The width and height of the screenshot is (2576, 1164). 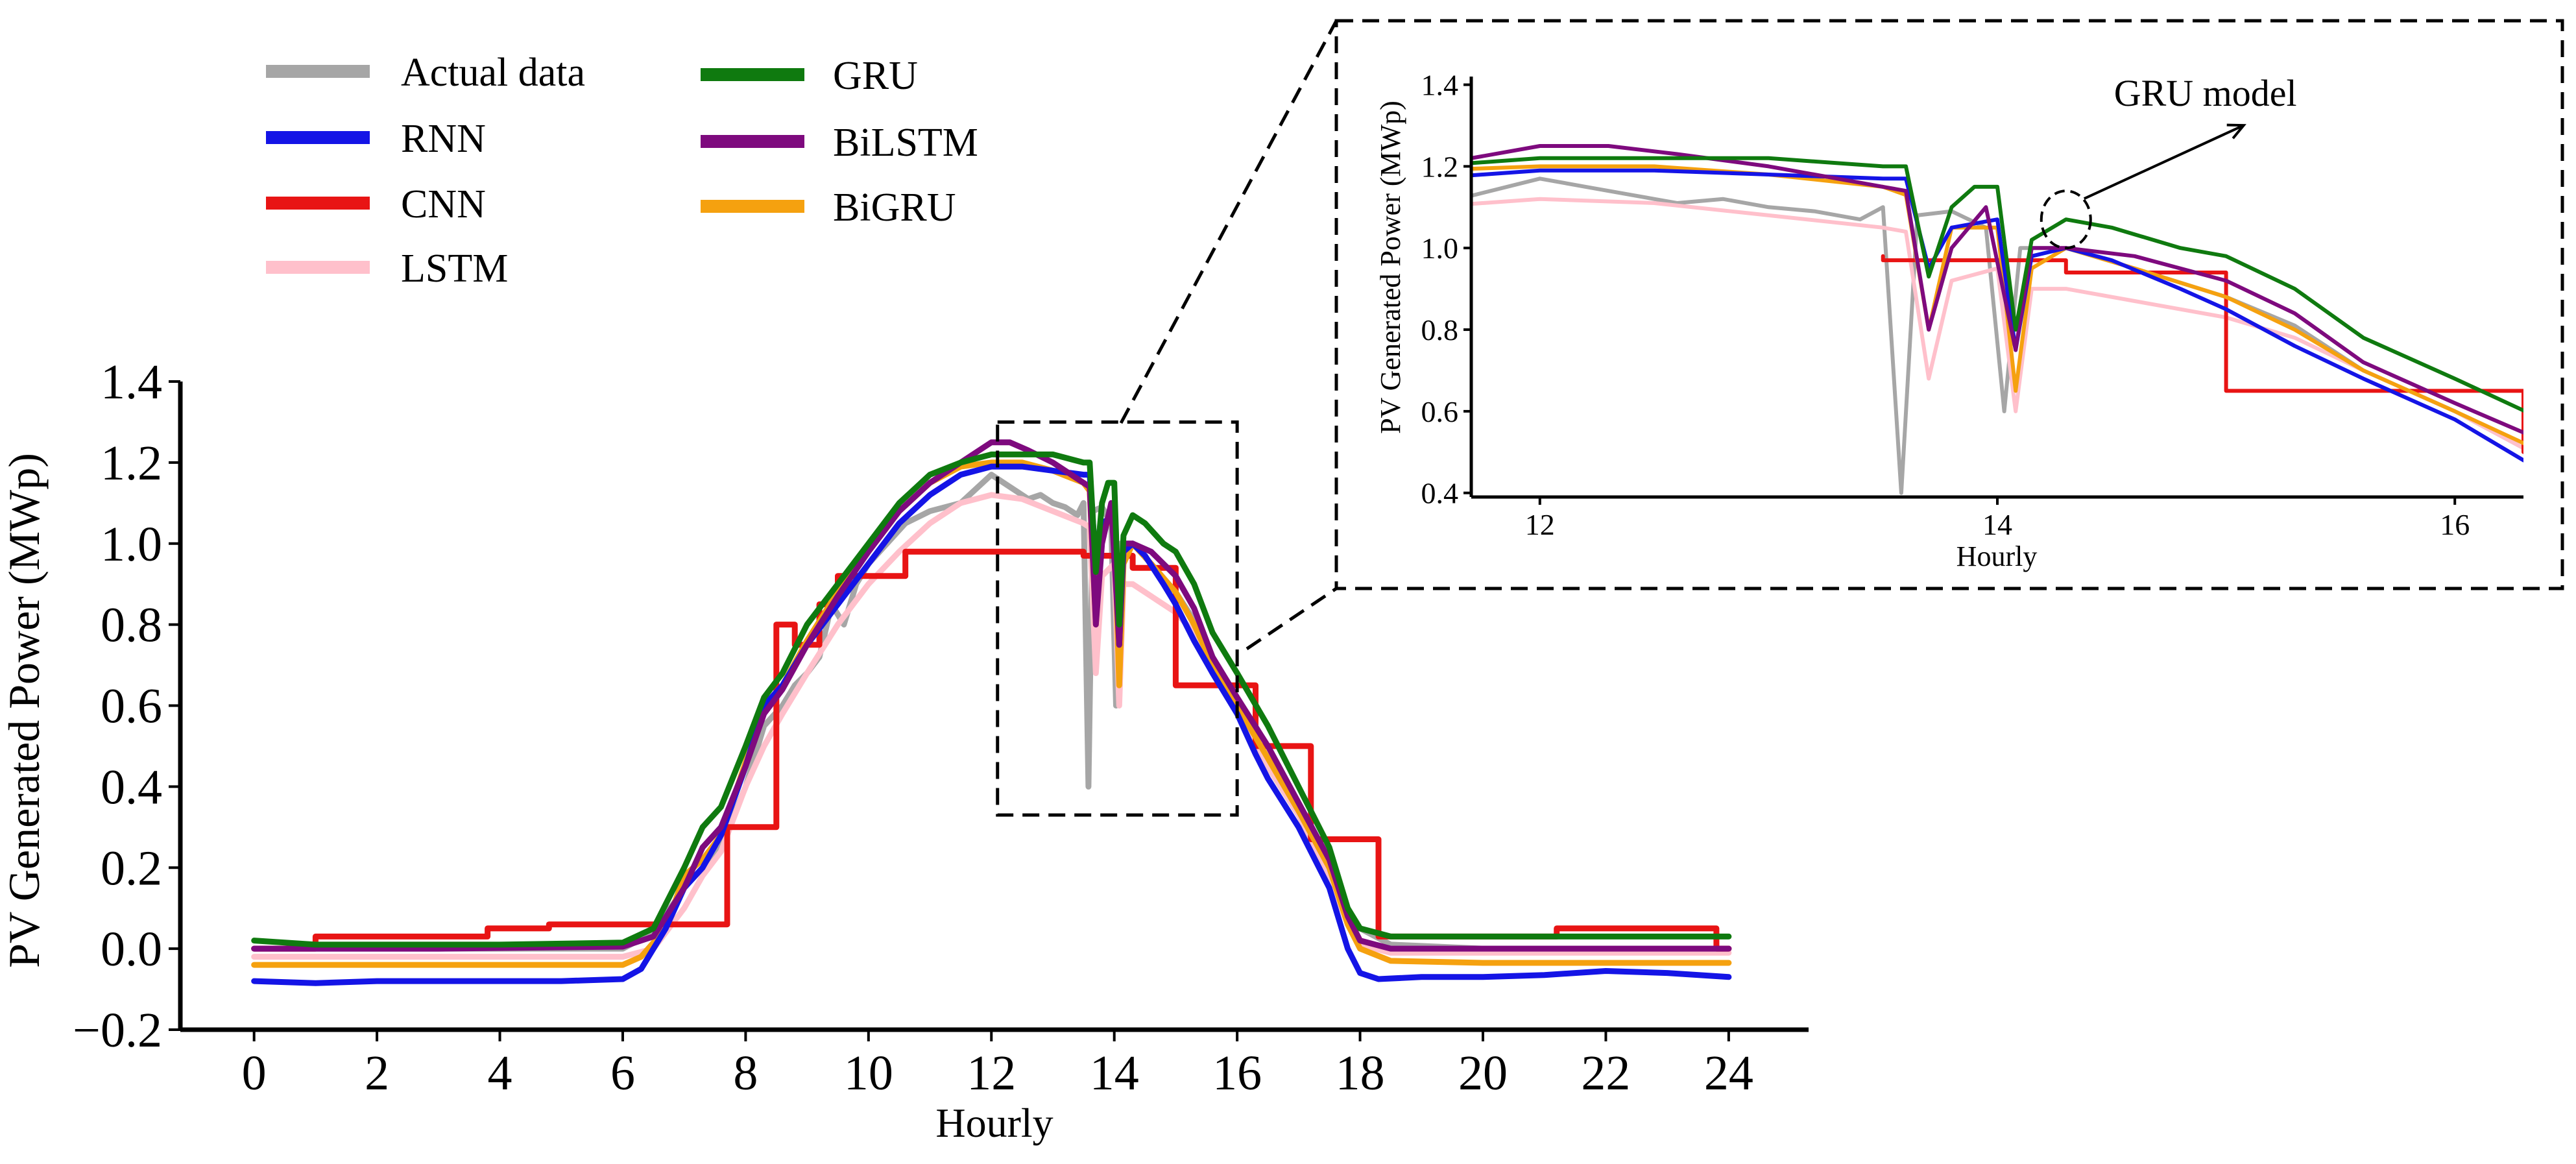 I want to click on inset-y-tick-label: 1.4, so click(x=1440, y=86).